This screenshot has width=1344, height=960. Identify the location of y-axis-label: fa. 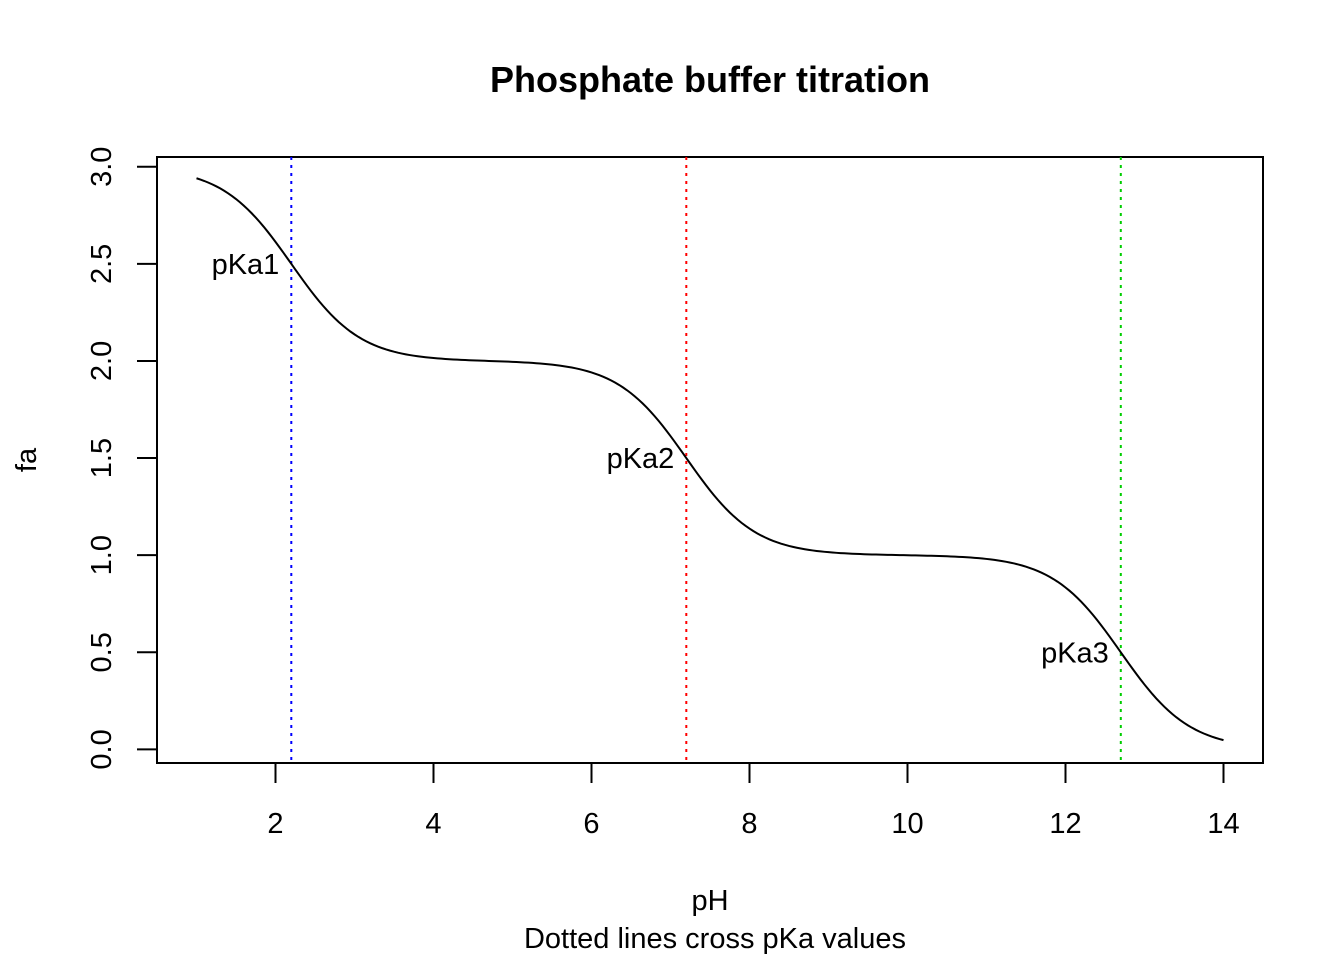
(27, 459).